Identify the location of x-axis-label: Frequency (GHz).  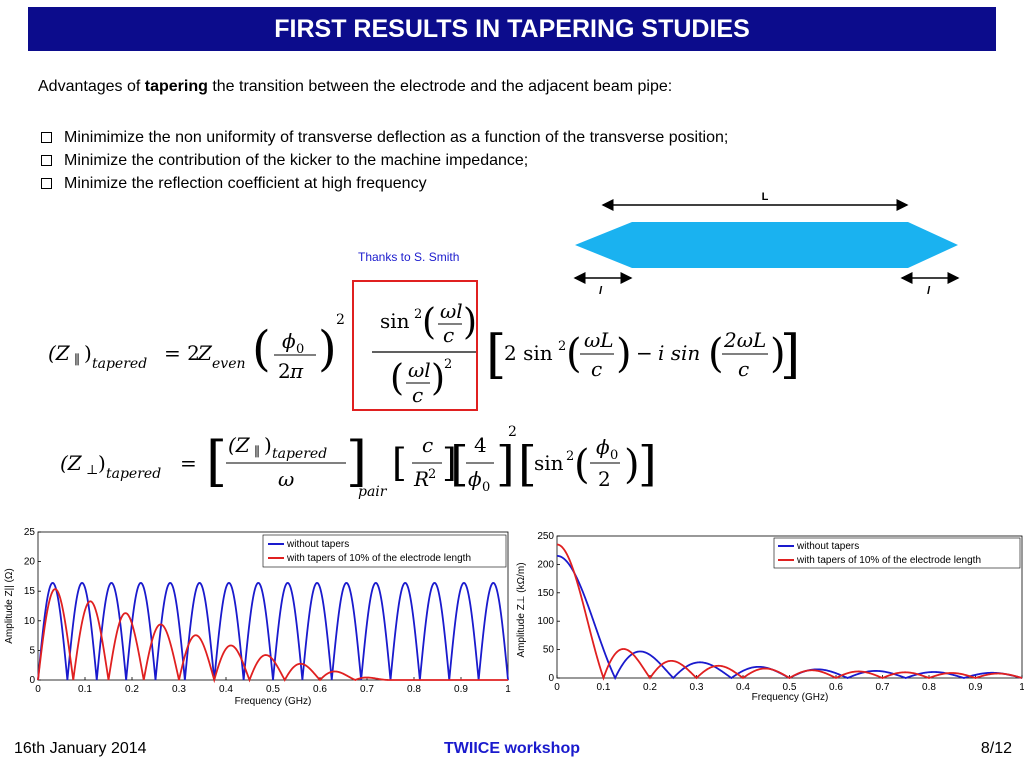
(273, 701).